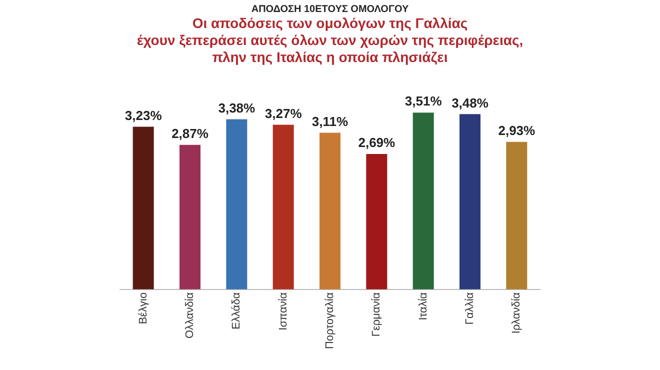 This screenshot has width=660, height=370. I want to click on data-label: 3,51%, so click(423, 101).